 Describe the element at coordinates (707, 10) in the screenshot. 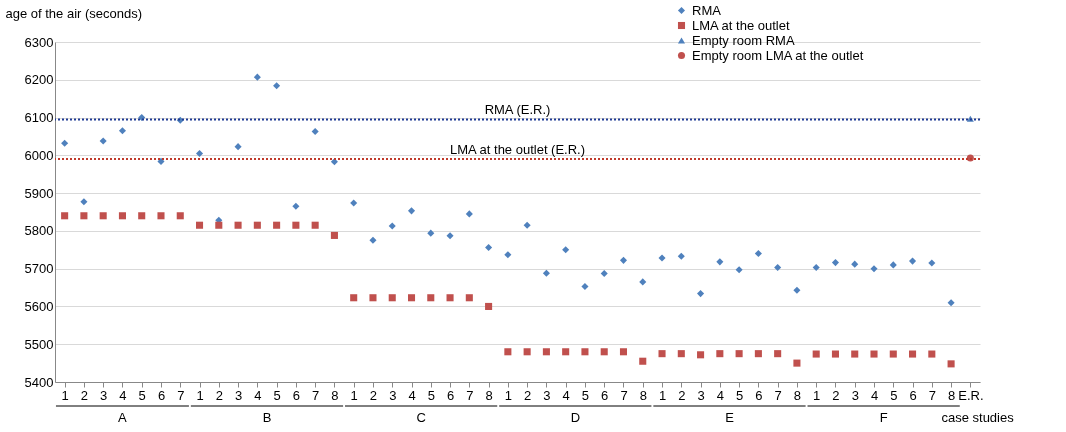

I see `legend-label: RMA` at that location.